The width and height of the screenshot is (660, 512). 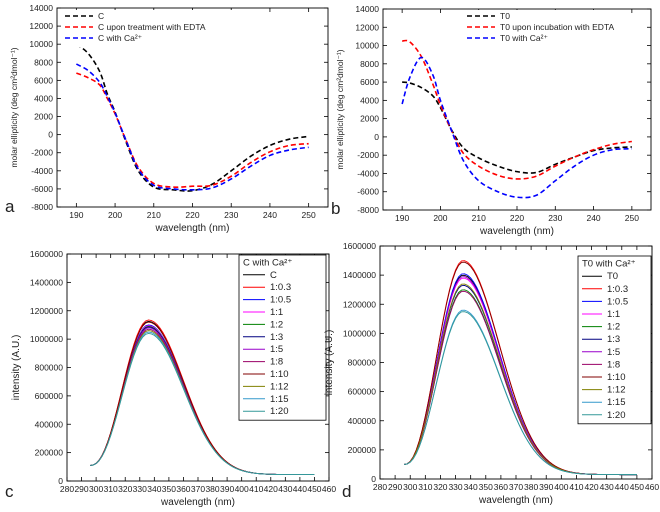 I want to click on x-tick-label: 440, so click(x=300, y=489).